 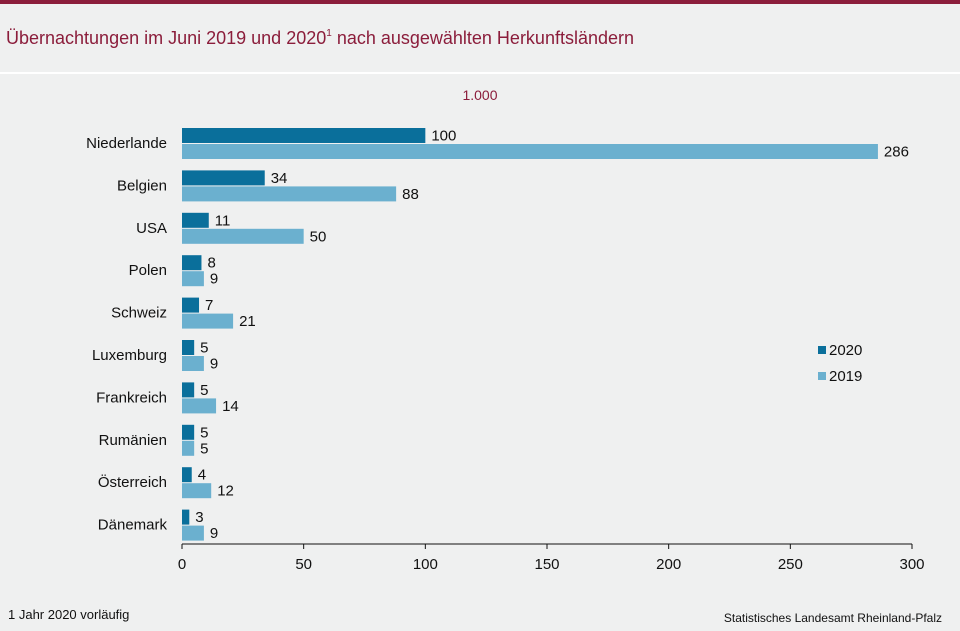 I want to click on x-tick-label-3: 150, so click(x=546, y=564).